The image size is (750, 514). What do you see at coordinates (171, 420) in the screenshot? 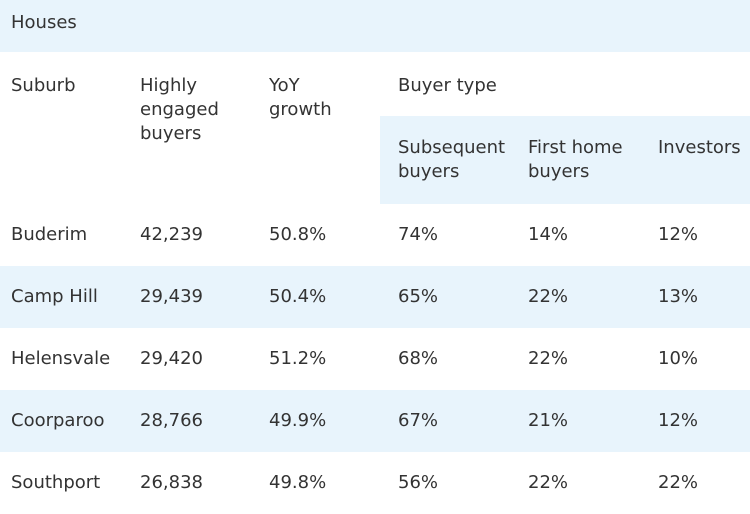
I see `cell-engaged: 28,766` at bounding box center [171, 420].